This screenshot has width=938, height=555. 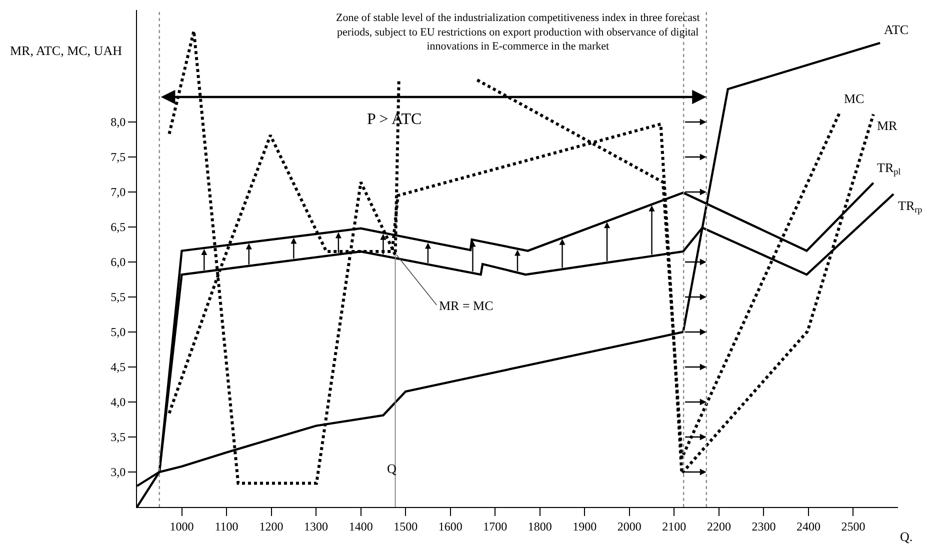 What do you see at coordinates (118, 192) in the screenshot?
I see `y-tick-label: 7,0` at bounding box center [118, 192].